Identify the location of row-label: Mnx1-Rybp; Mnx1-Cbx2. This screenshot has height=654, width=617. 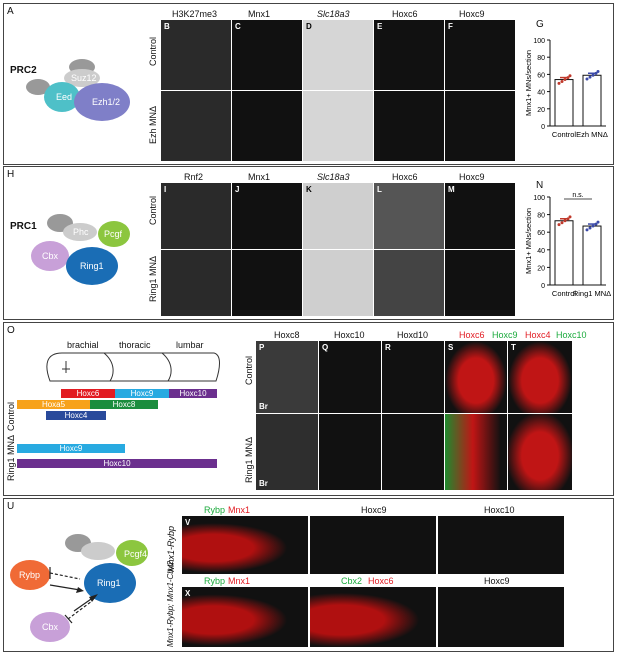
(170, 603).